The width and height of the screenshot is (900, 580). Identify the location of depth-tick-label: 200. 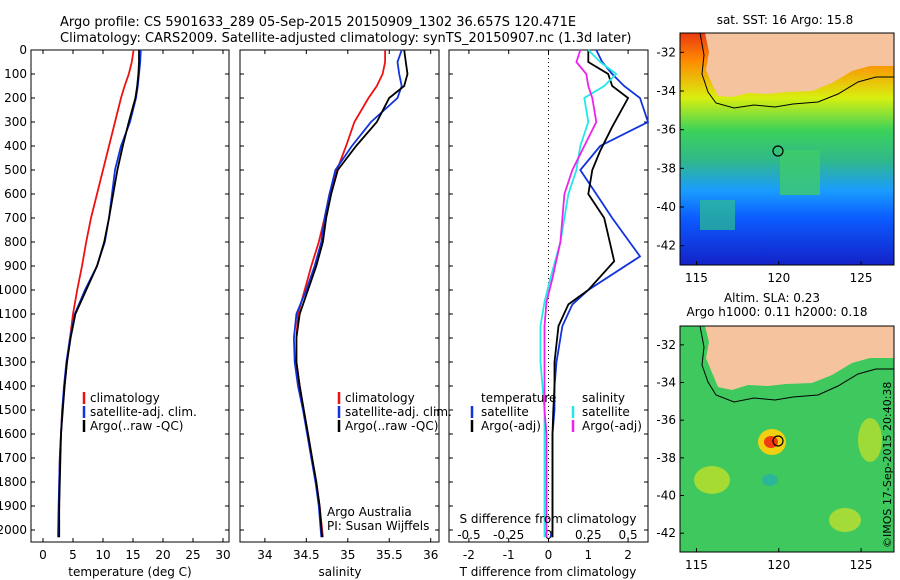
(15, 98).